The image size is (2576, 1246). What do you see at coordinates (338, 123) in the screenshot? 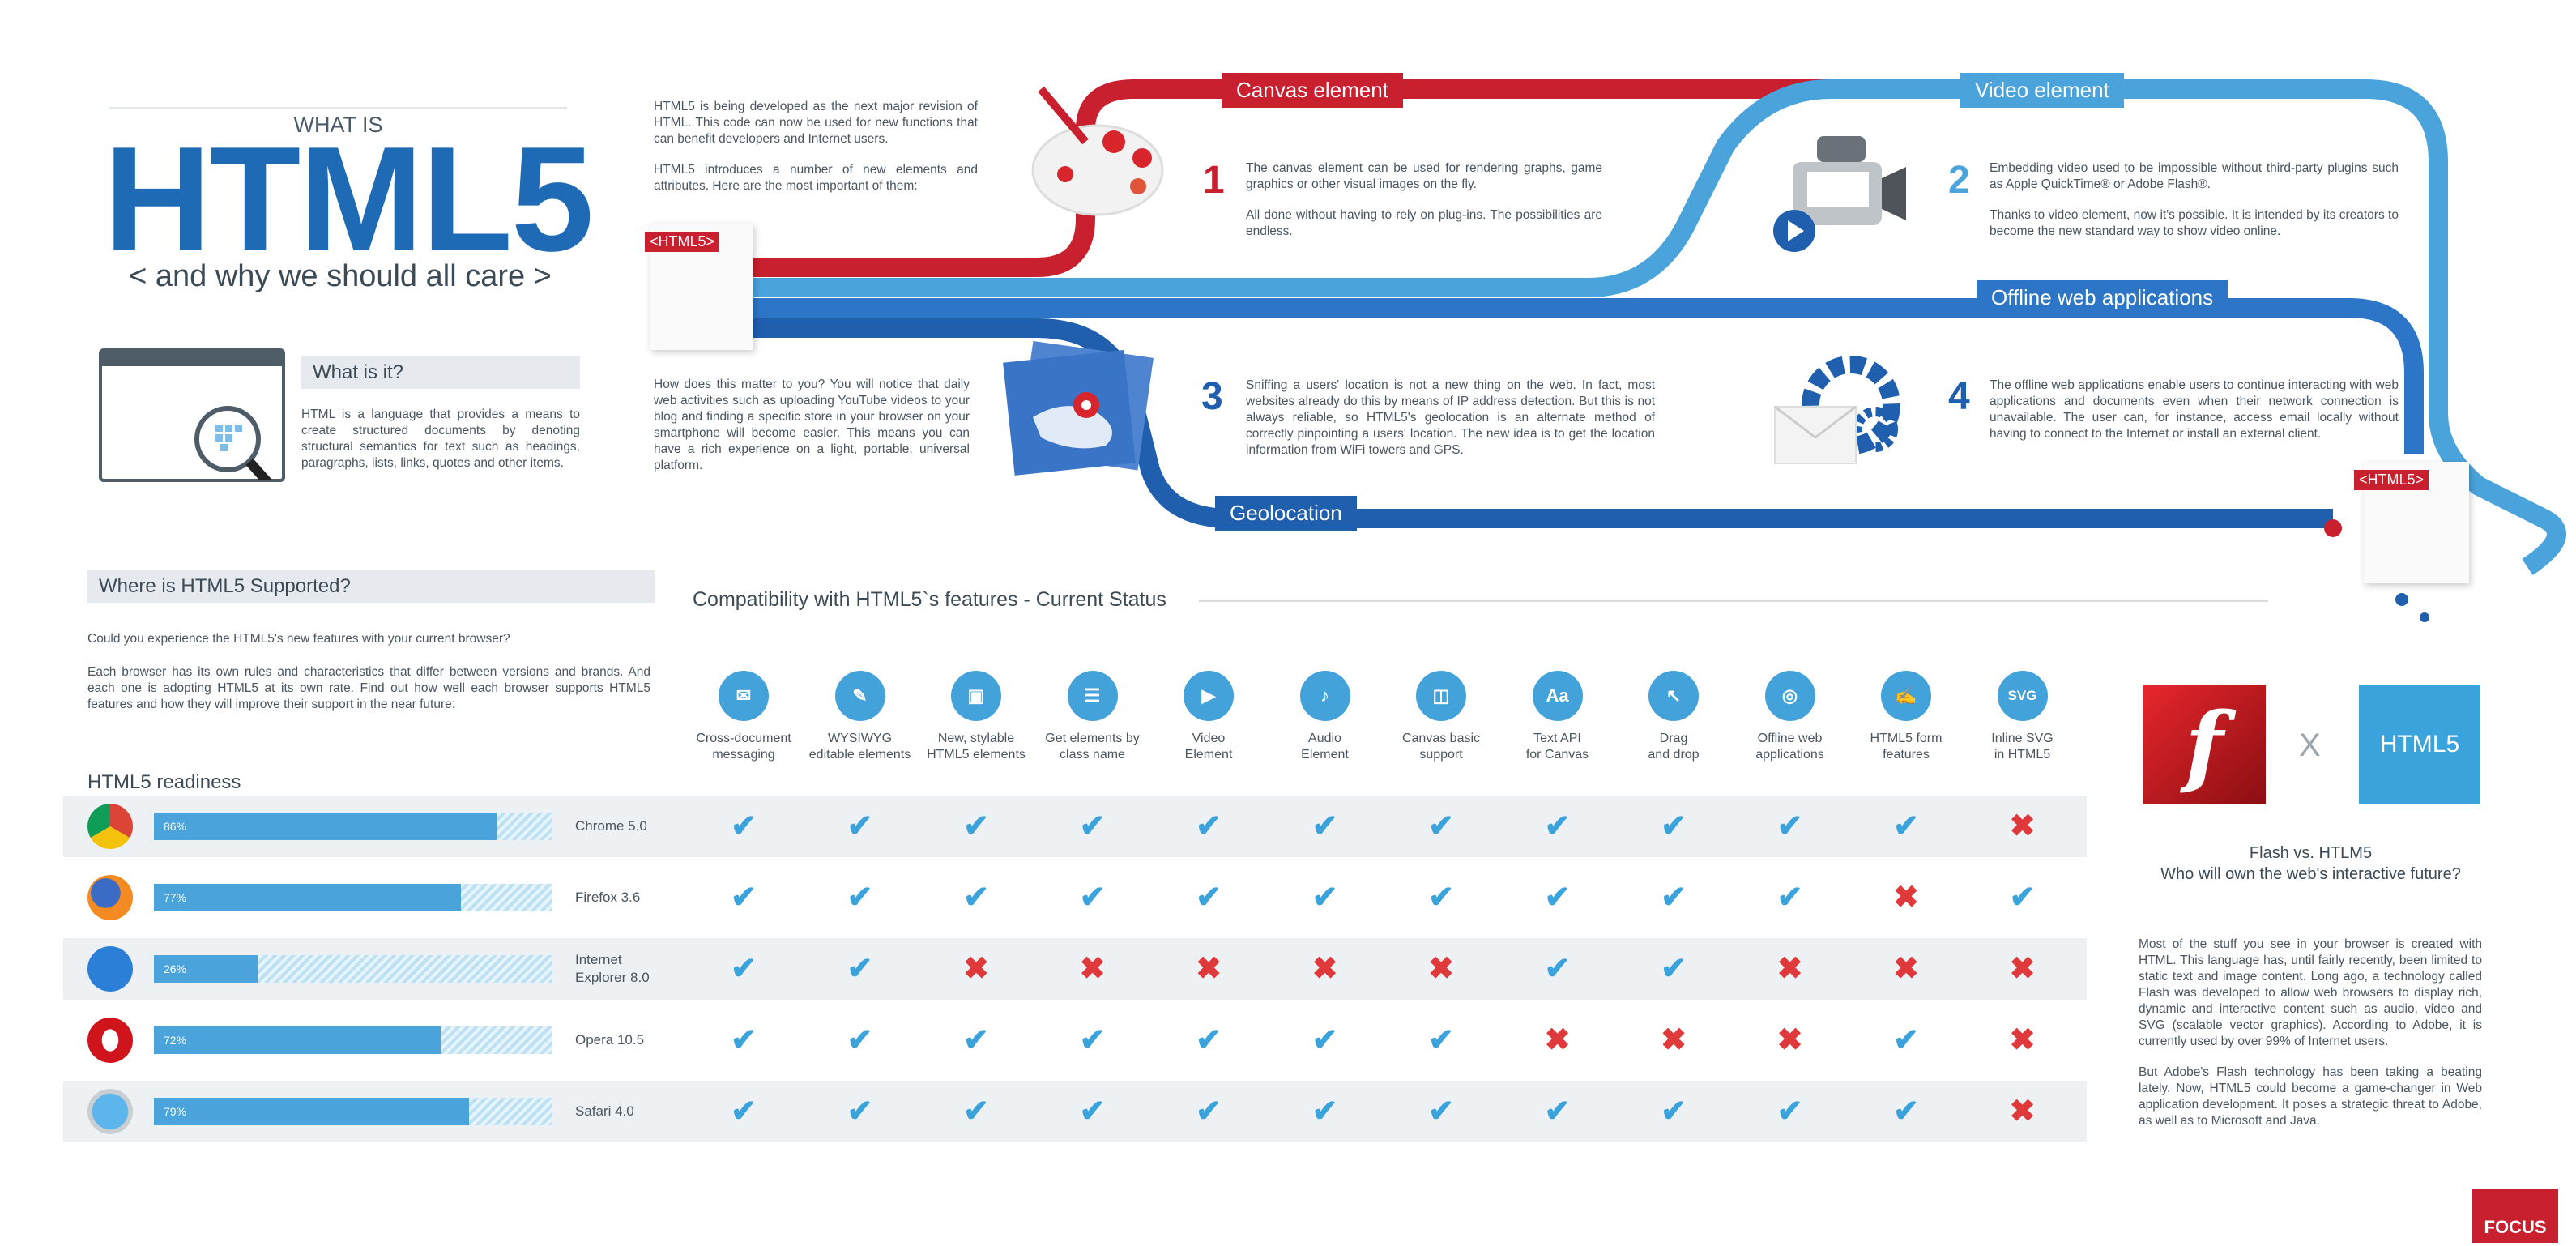
I see `what-is-label: WHAT IS` at bounding box center [338, 123].